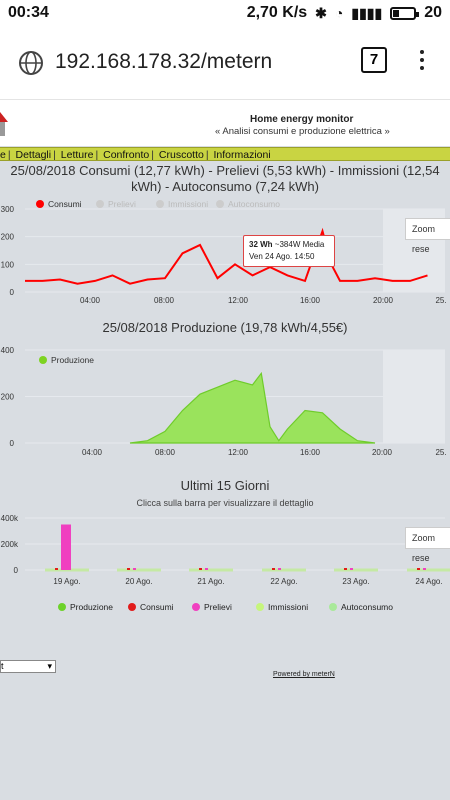 The height and width of the screenshot is (800, 450). Describe the element at coordinates (339, 13) in the screenshot. I see `wifi-icon: ◔` at that location.